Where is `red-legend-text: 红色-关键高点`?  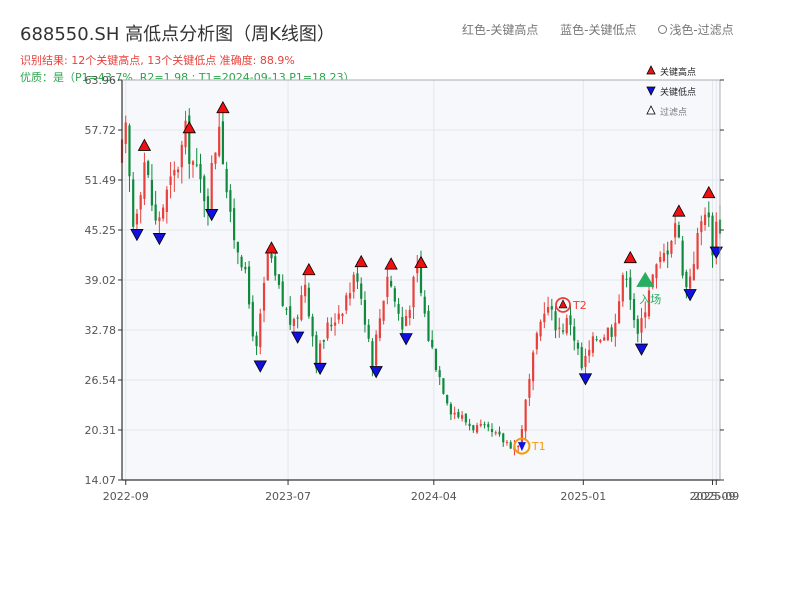 red-legend-text: 红色-关键高点 is located at coordinates (500, 30).